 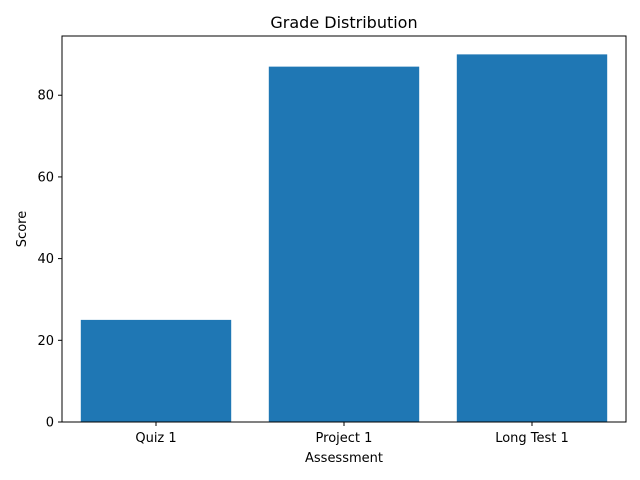 I want to click on y-axis-label: Score, so click(x=22, y=229).